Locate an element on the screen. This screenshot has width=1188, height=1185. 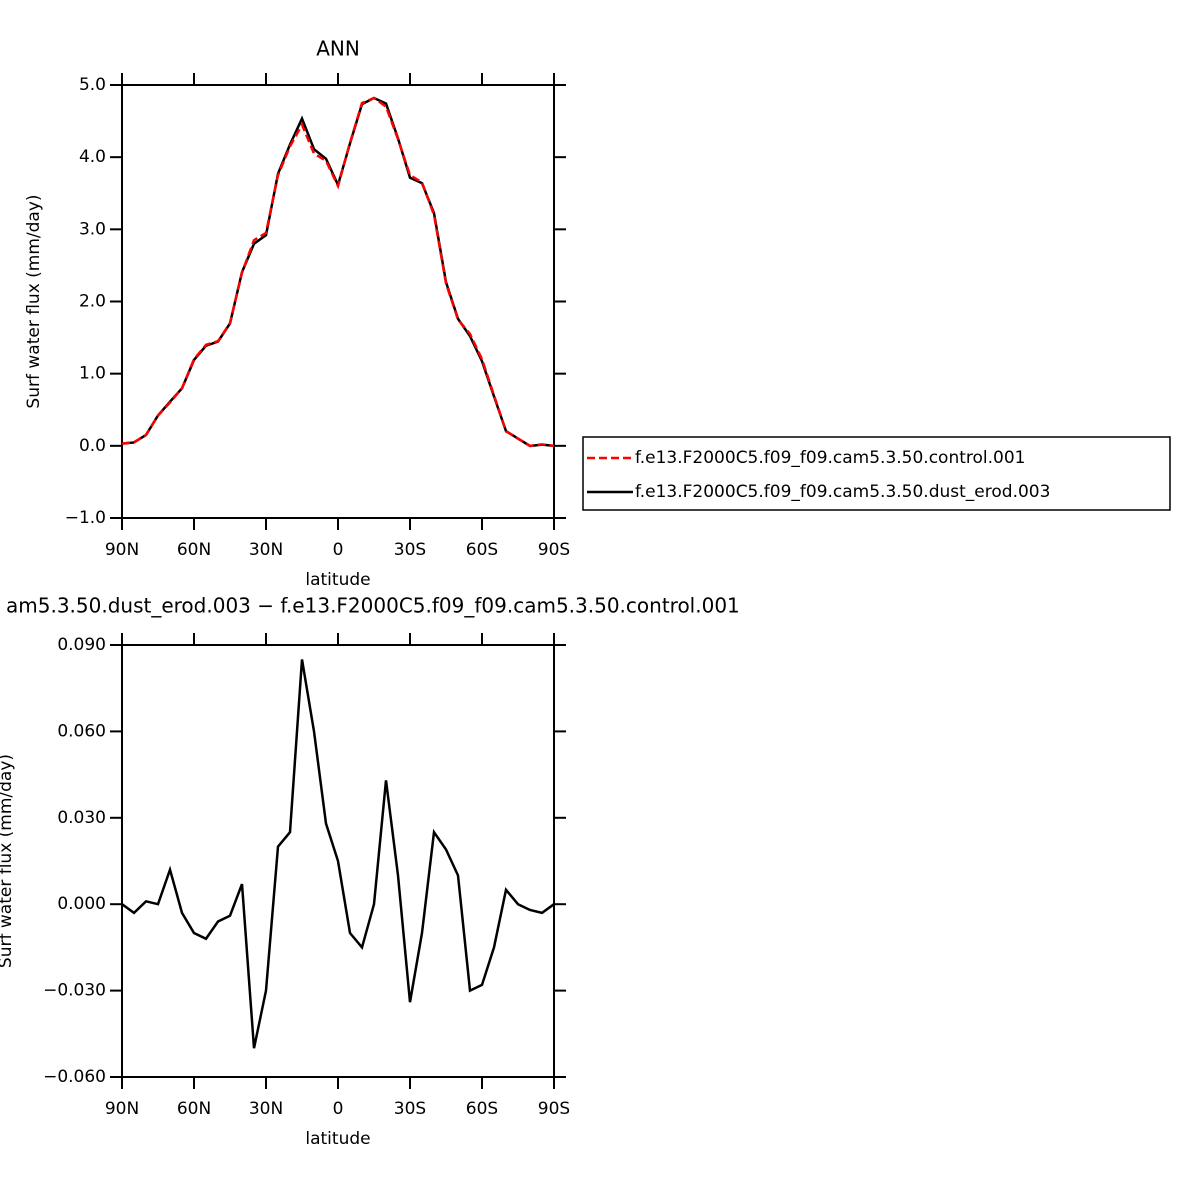
y-tick-label: 0.060 is located at coordinates (81, 731).